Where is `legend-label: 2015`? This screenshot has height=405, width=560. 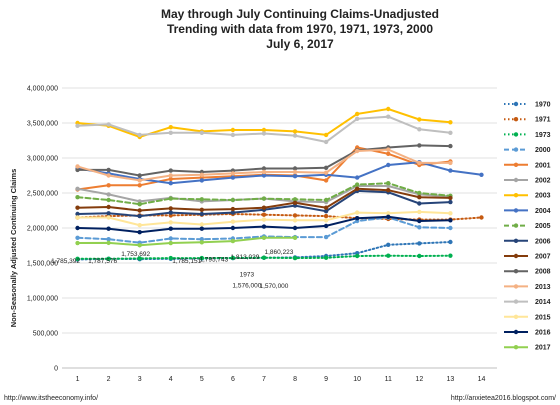 legend-label: 2015 is located at coordinates (543, 317).